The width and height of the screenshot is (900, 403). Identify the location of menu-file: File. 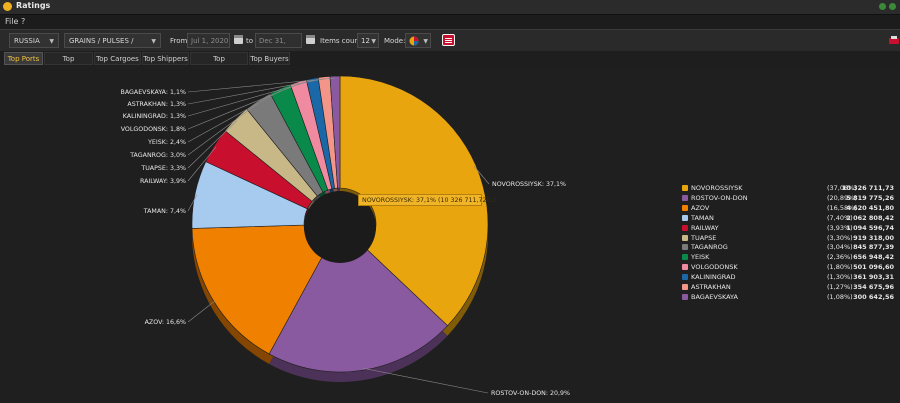
(12, 21).